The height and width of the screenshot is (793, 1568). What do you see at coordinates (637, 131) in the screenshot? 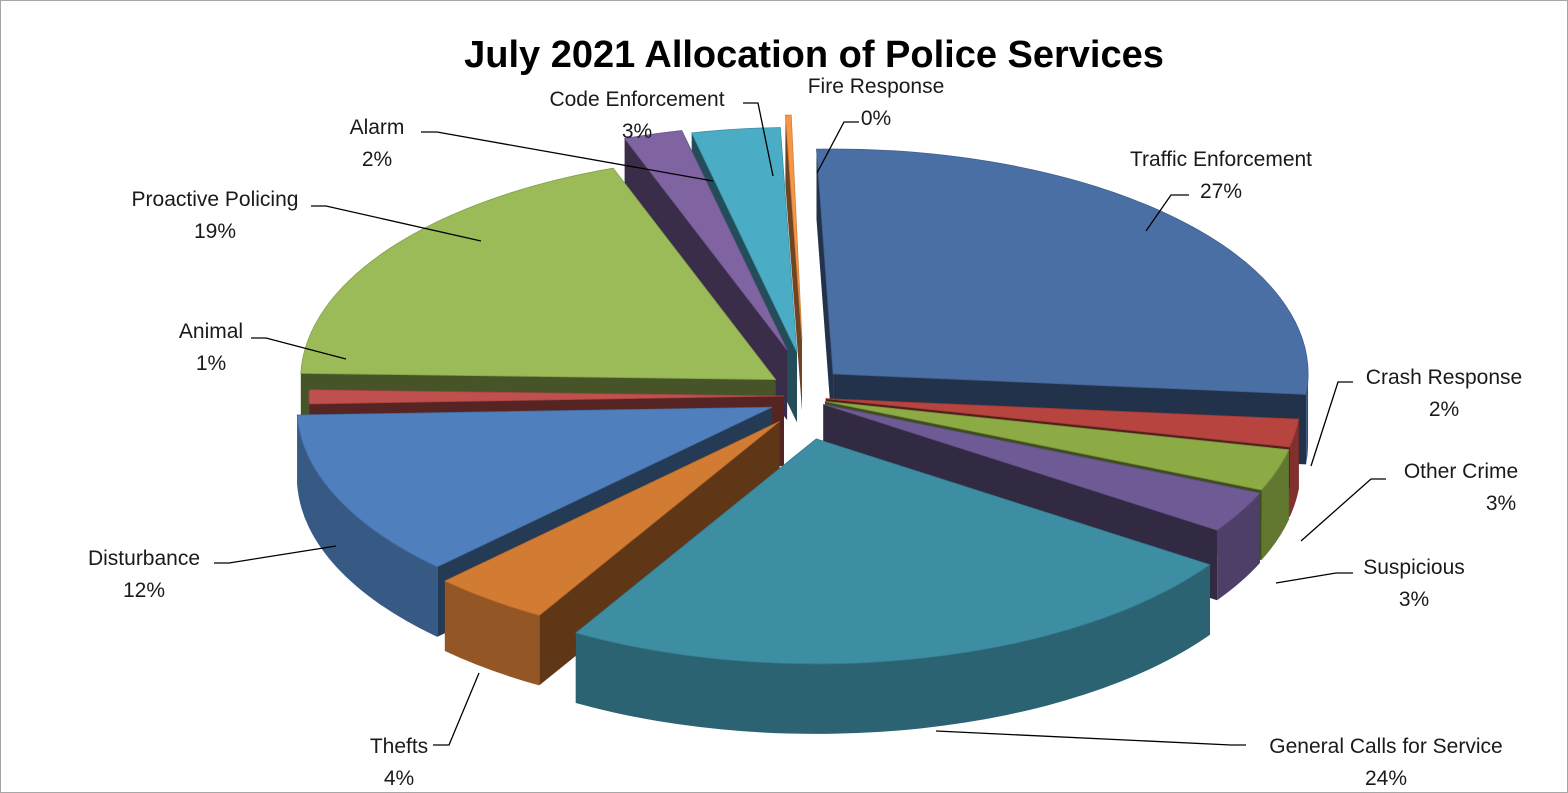
I see `slice-value-code-enforcement: 3%` at bounding box center [637, 131].